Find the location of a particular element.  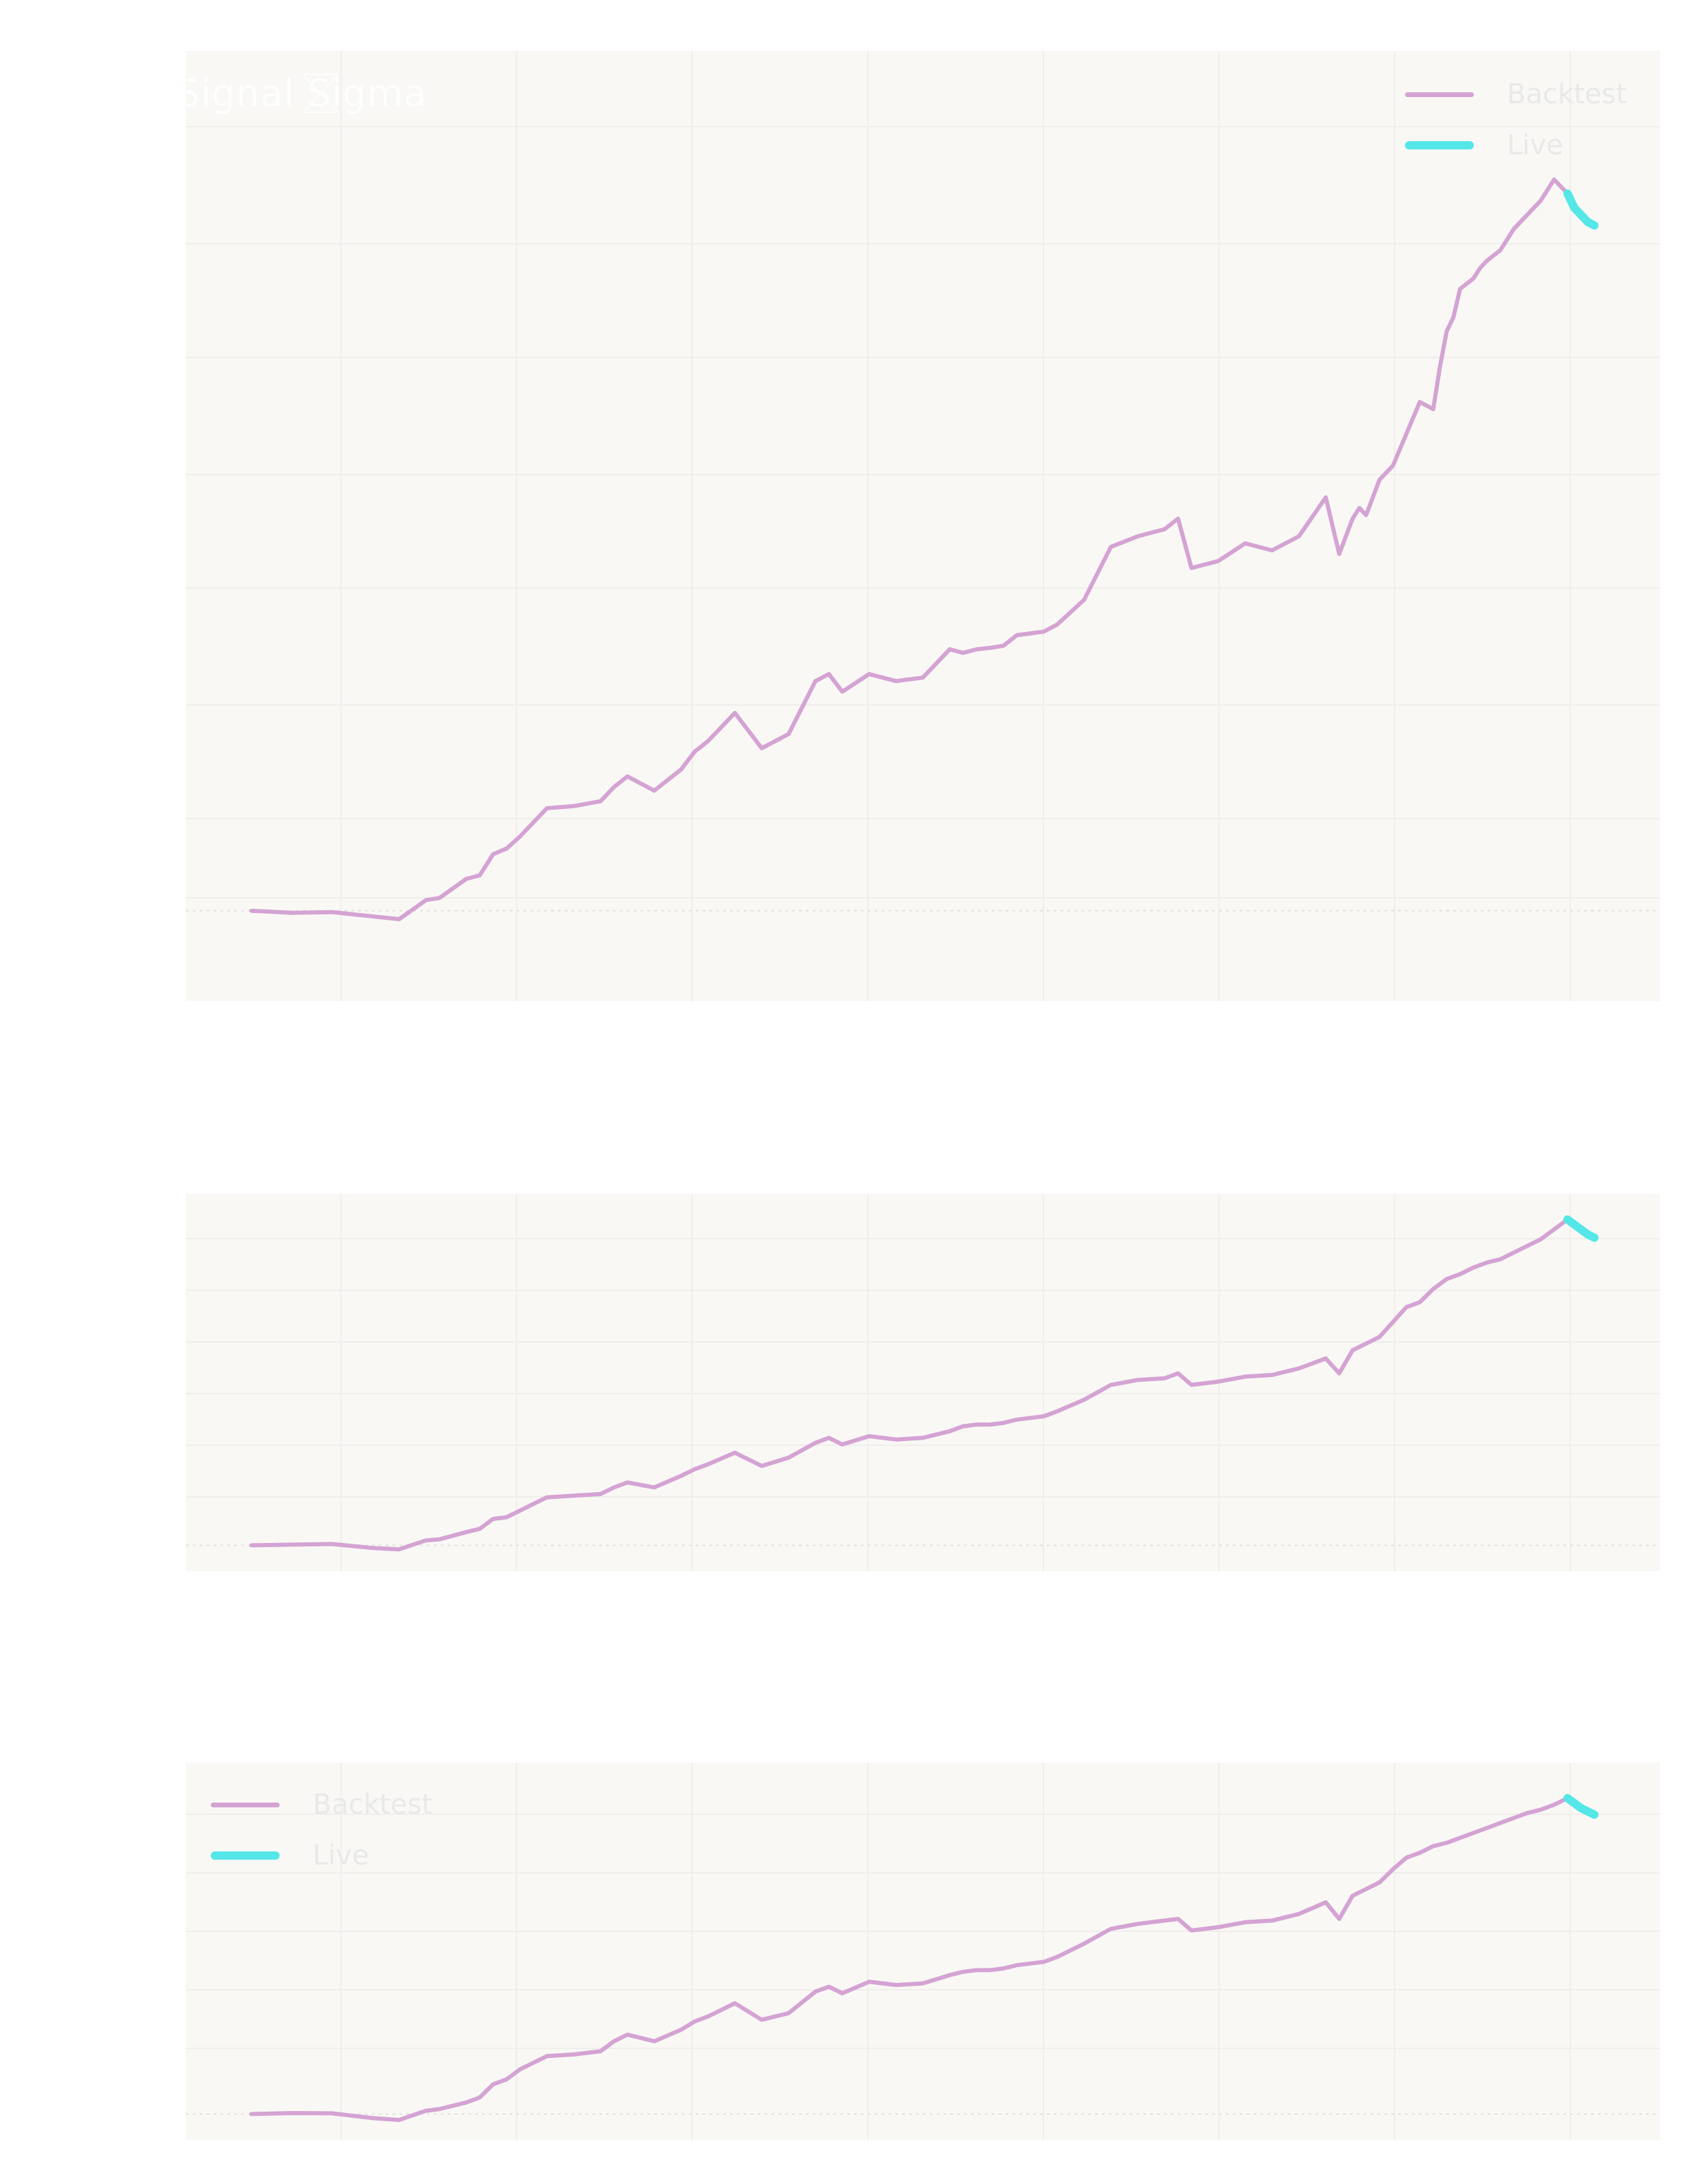

equity-chart-middle is located at coordinates (923, 1382).